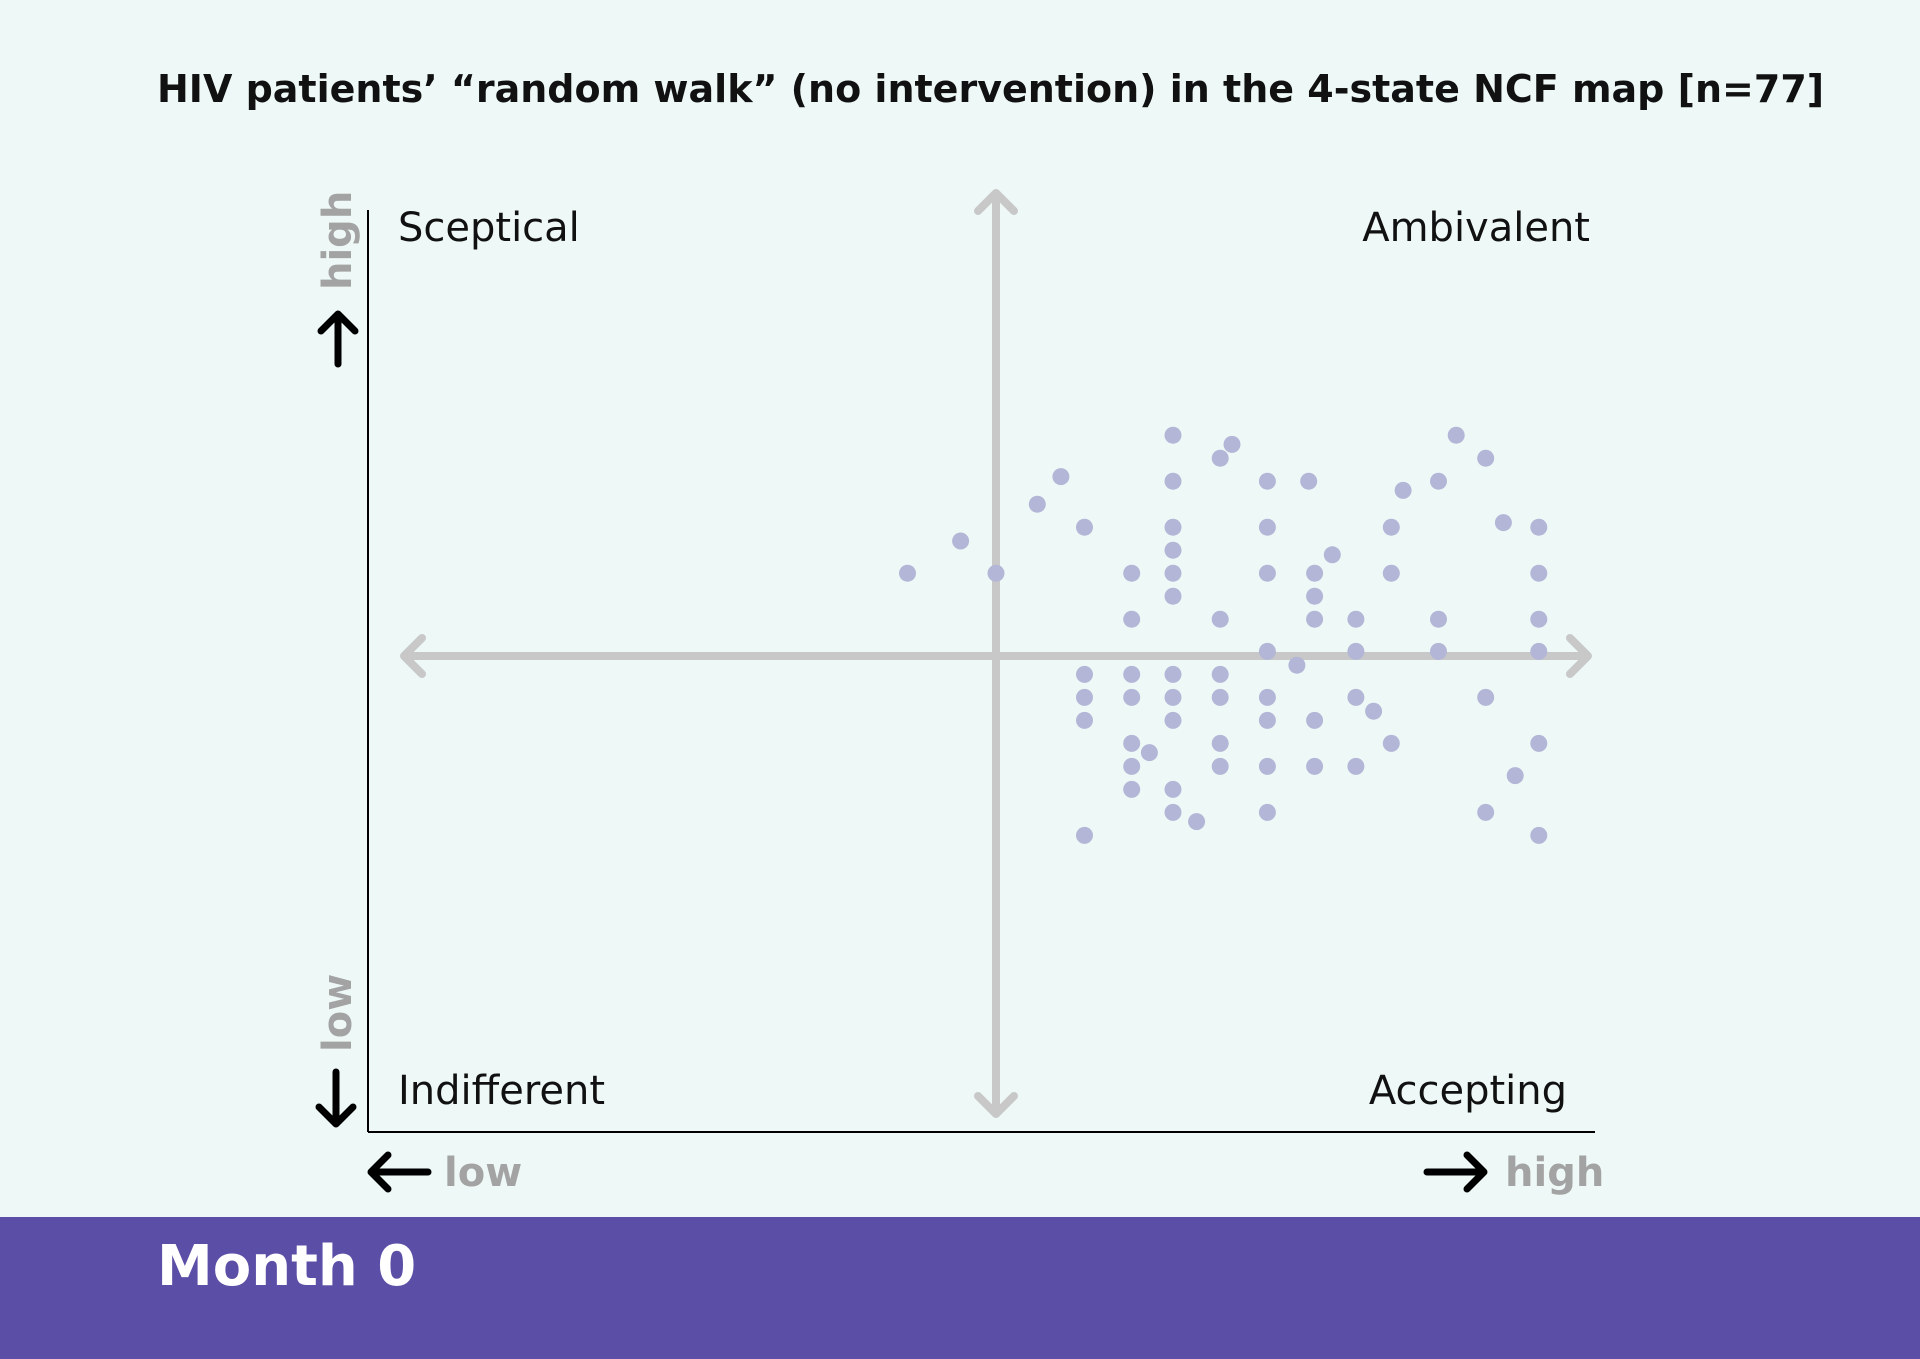 The height and width of the screenshot is (1359, 1920). I want to click on horizontal-cross-axis-left-arrow, so click(413, 656).